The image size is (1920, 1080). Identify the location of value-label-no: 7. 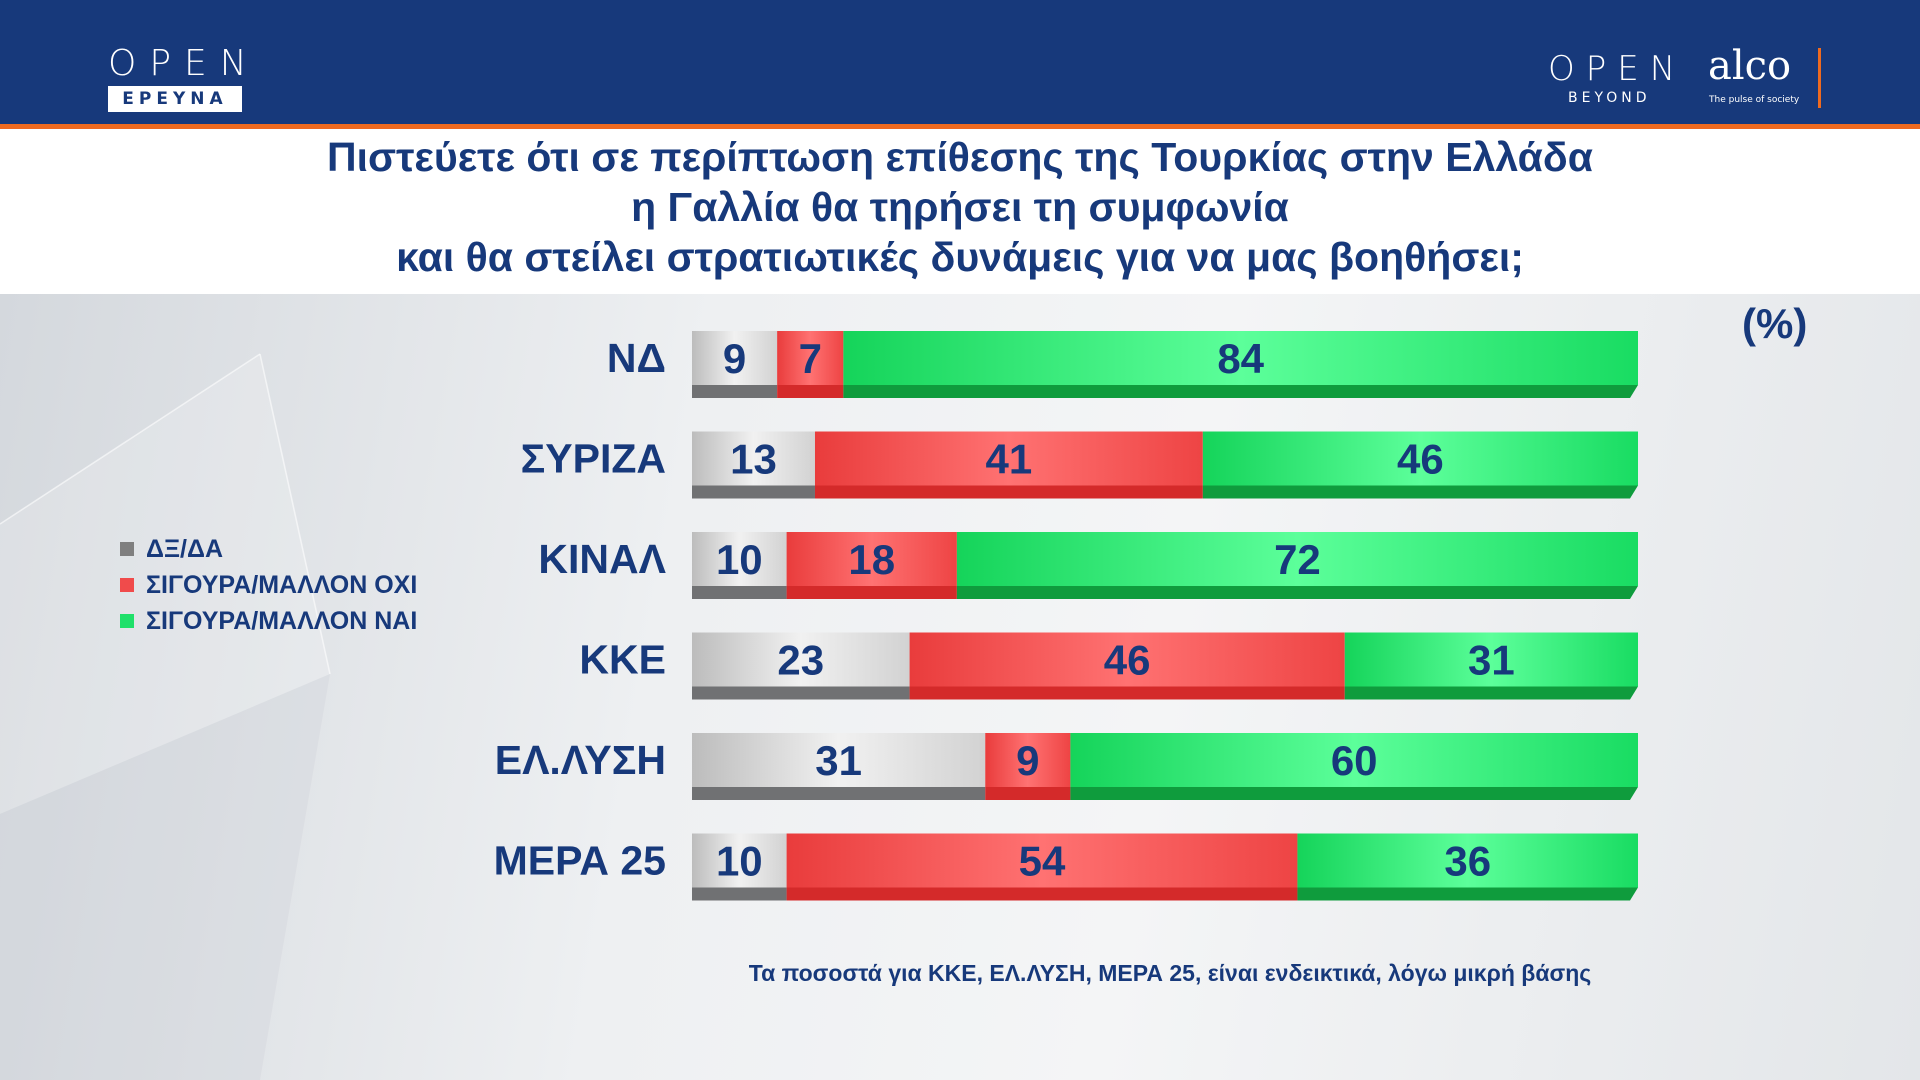
(810, 358).